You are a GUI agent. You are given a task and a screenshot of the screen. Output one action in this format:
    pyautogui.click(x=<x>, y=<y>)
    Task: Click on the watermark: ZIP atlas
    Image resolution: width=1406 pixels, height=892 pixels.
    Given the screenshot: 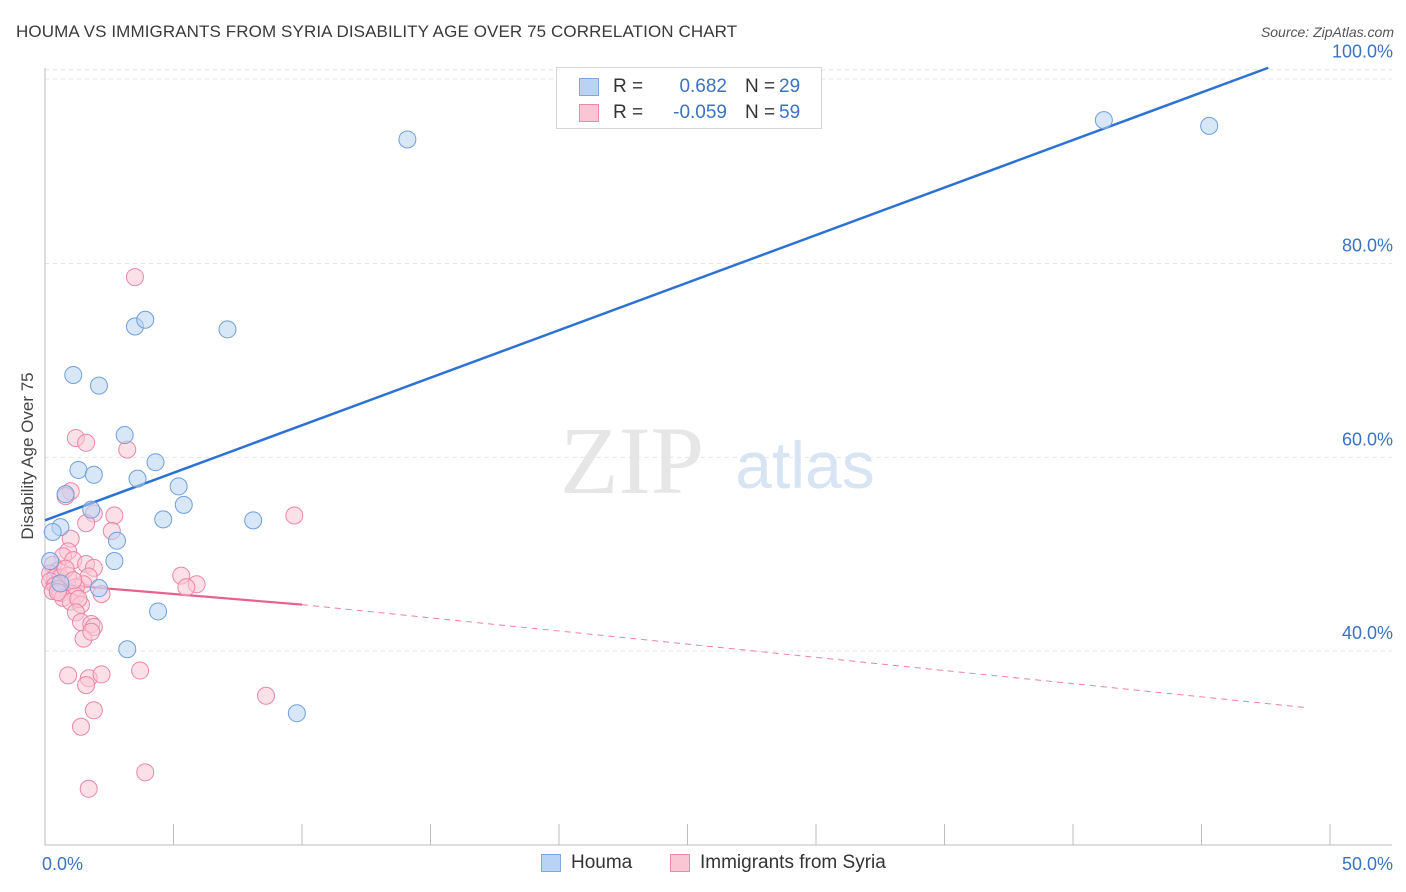 What is the action you would take?
    pyautogui.click(x=717, y=460)
    